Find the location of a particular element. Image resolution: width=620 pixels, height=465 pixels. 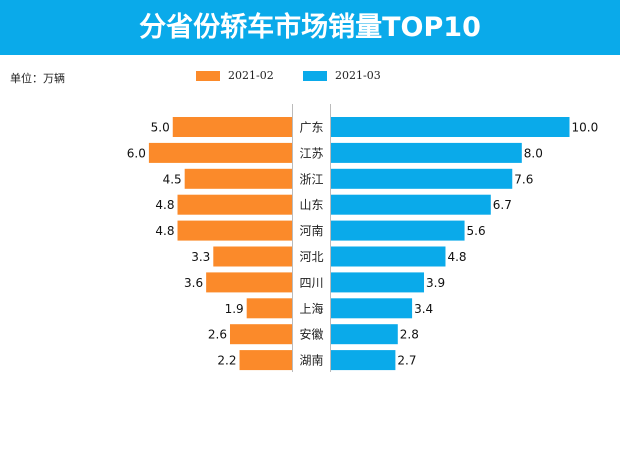

unit-label: 单位：万辆 is located at coordinates (37, 78).